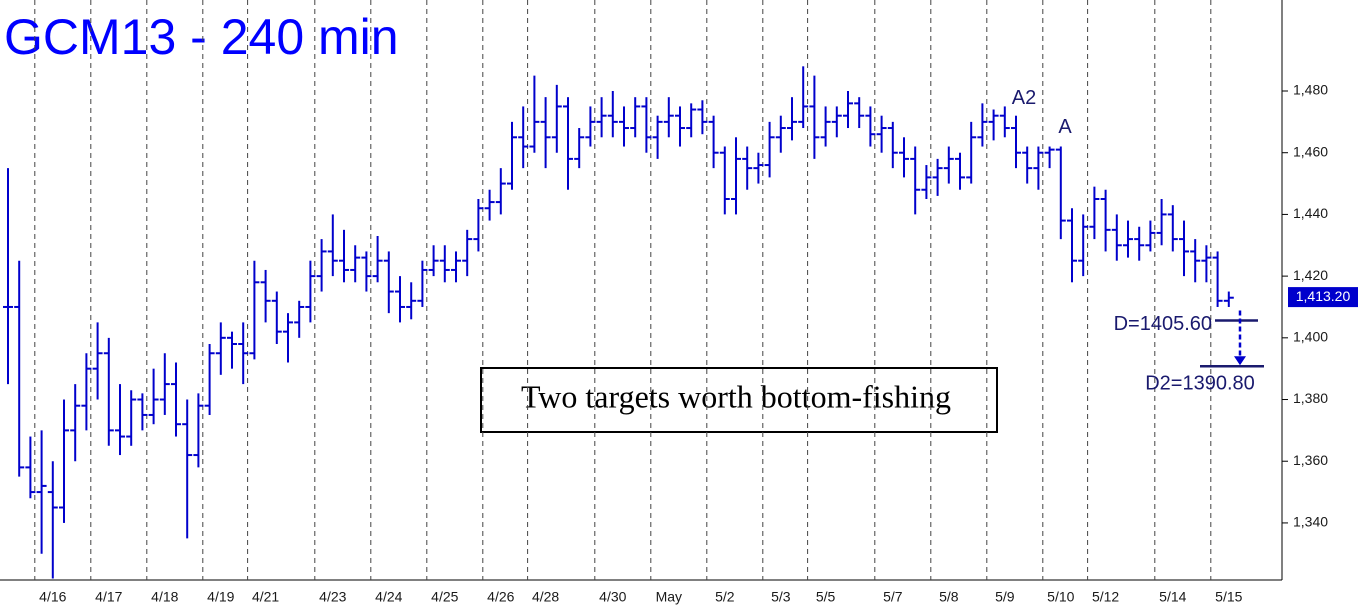  Describe the element at coordinates (444, 597) in the screenshot. I see `x-tick-label: 4/25` at that location.